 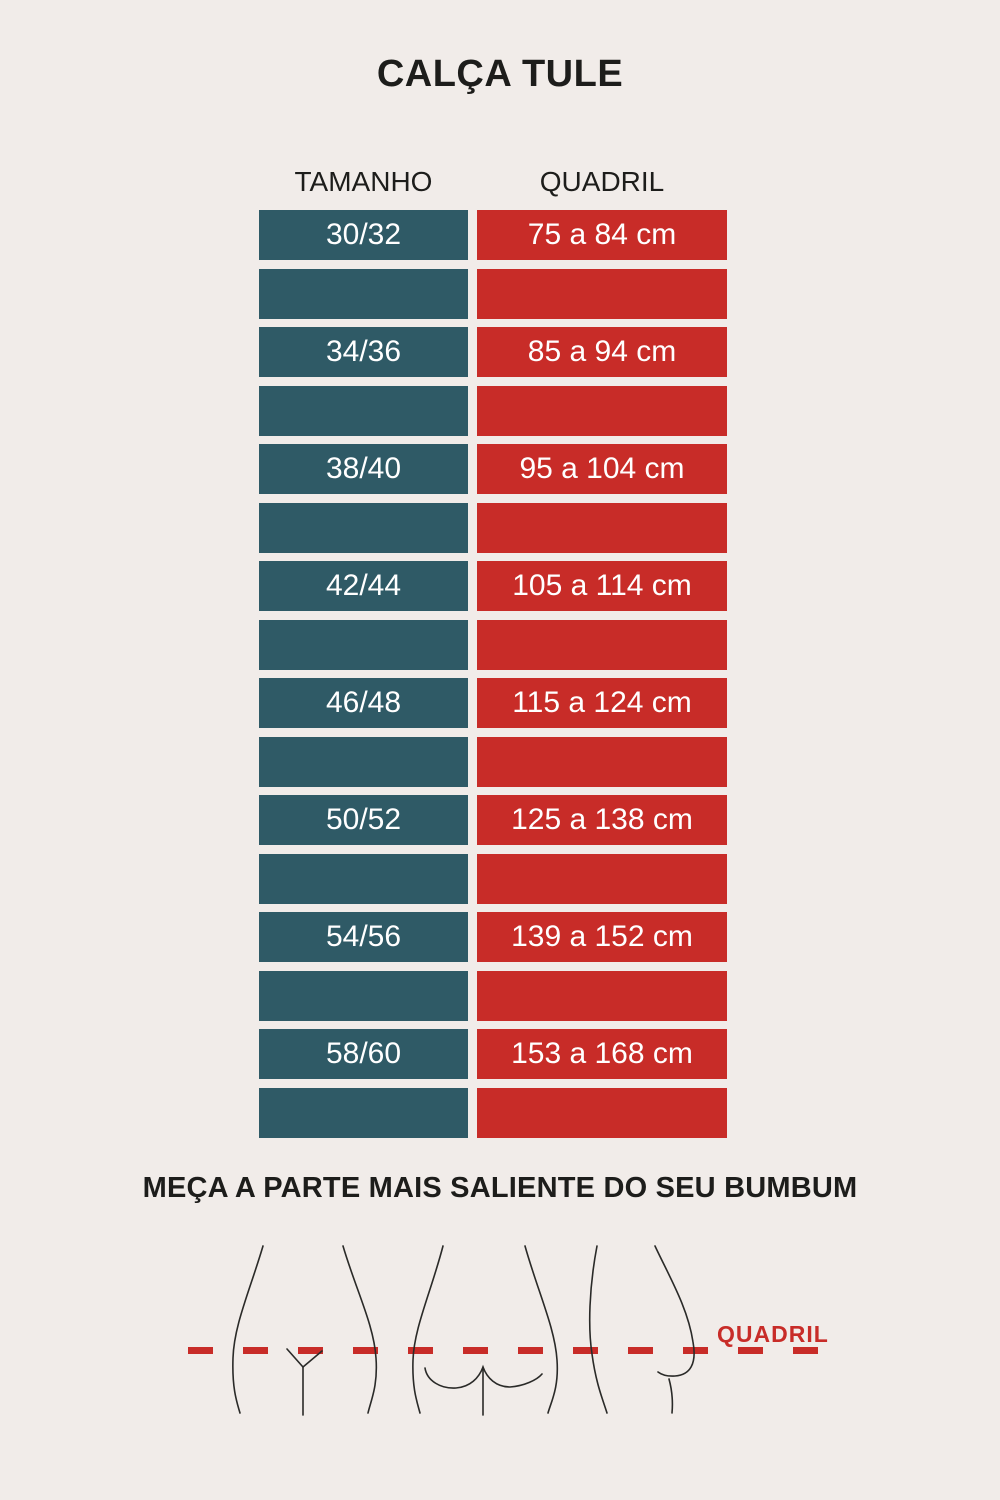 What do you see at coordinates (305, 1330) in the screenshot?
I see `body-silhouette-front` at bounding box center [305, 1330].